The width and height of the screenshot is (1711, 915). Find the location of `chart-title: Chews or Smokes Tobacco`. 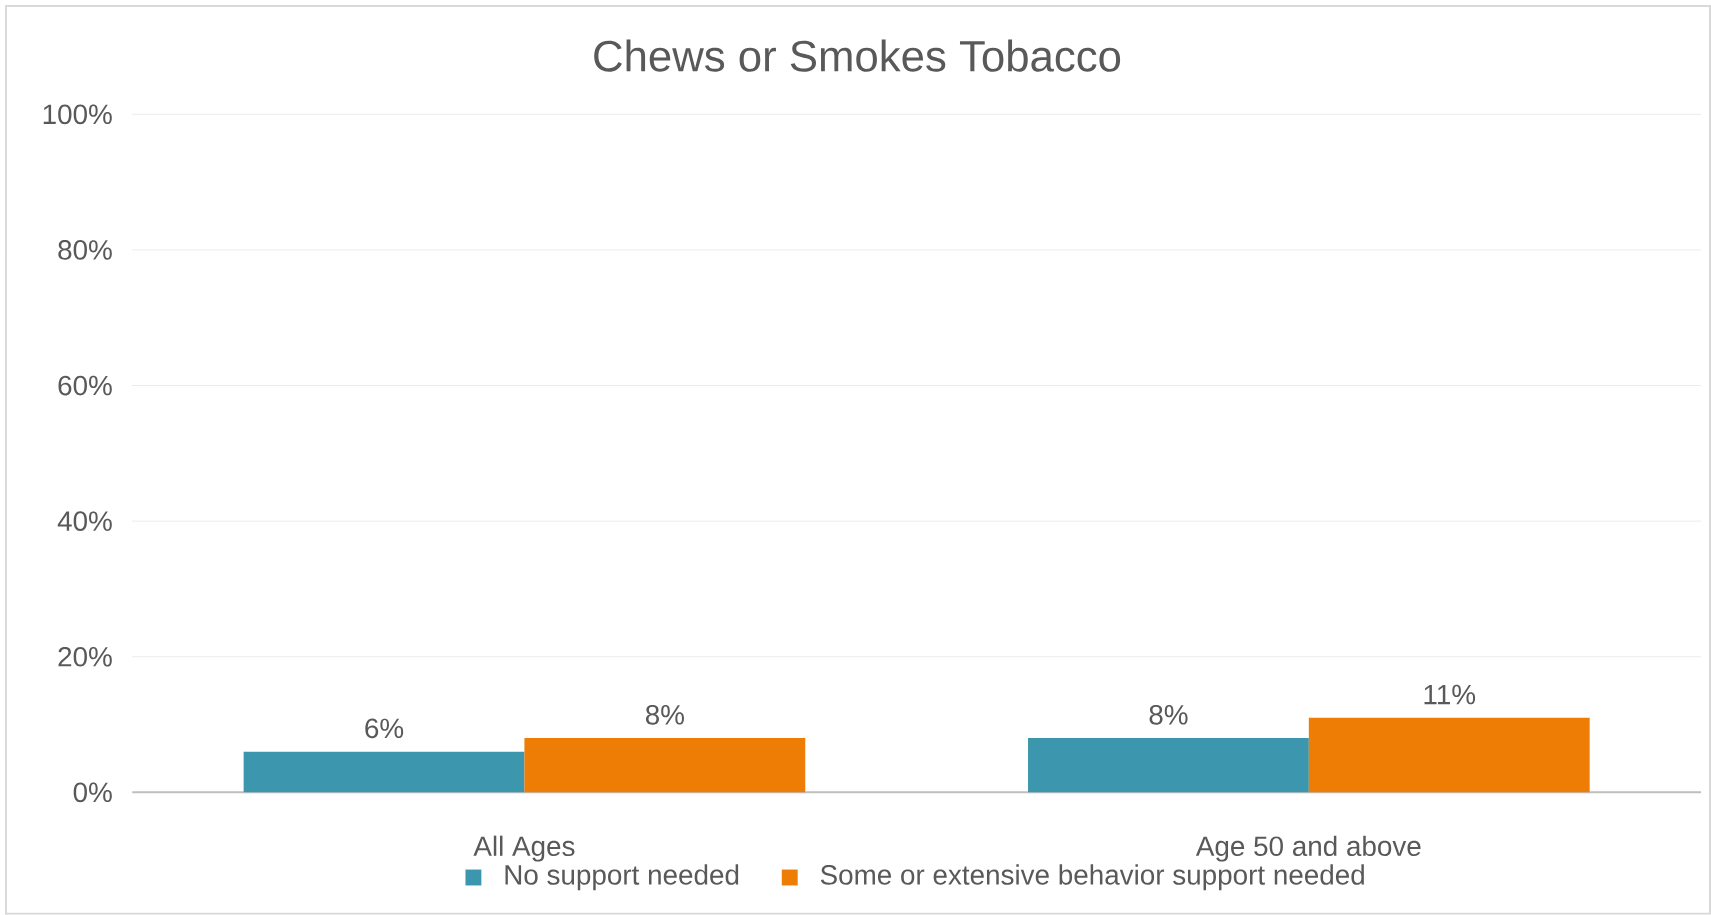

chart-title: Chews or Smokes Tobacco is located at coordinates (857, 55).